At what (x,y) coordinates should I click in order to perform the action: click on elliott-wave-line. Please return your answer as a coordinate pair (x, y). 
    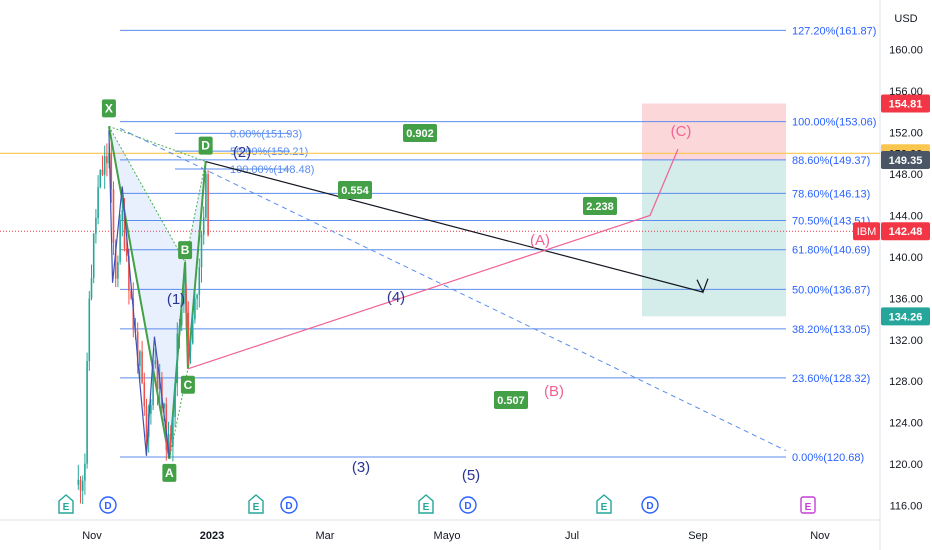
    Looking at the image, I should click on (139, 294).